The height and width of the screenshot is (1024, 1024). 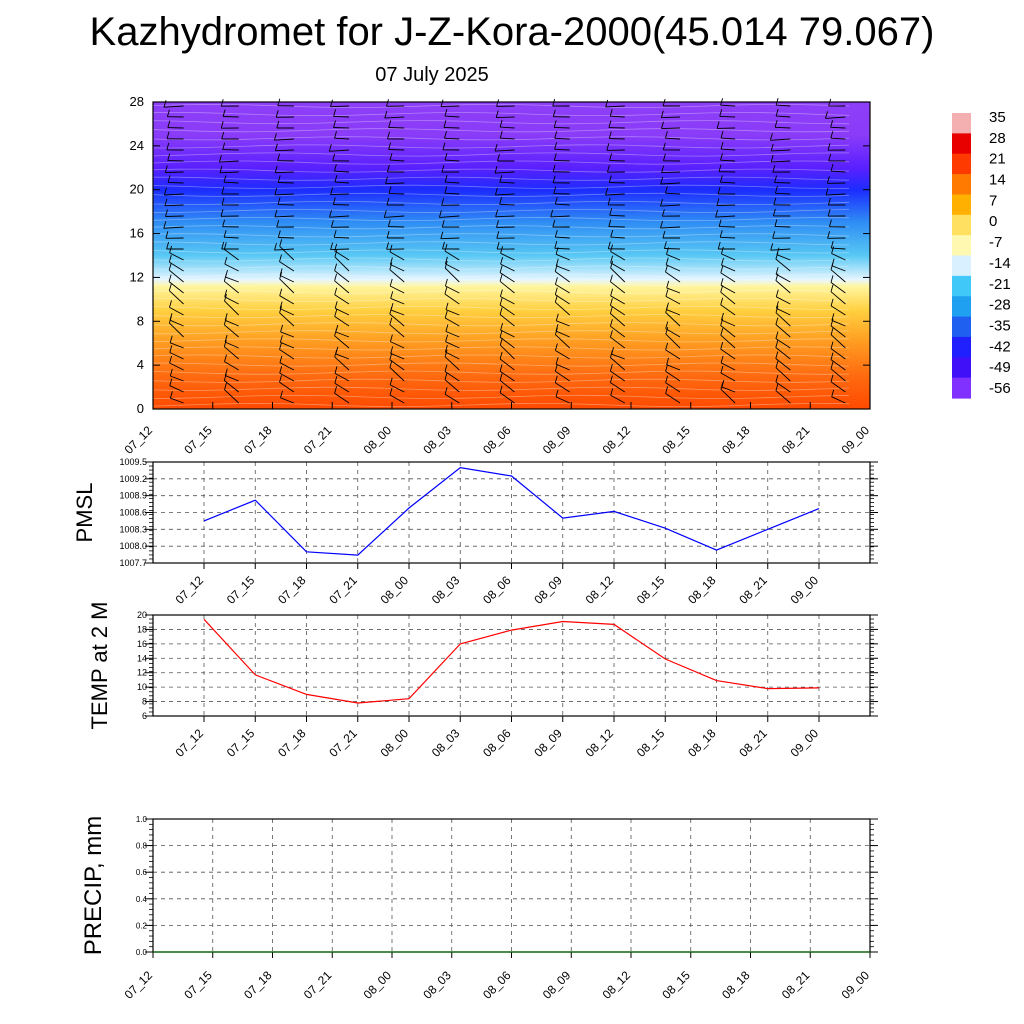 I want to click on temp2m-ytick-label: 14, so click(x=142, y=658).